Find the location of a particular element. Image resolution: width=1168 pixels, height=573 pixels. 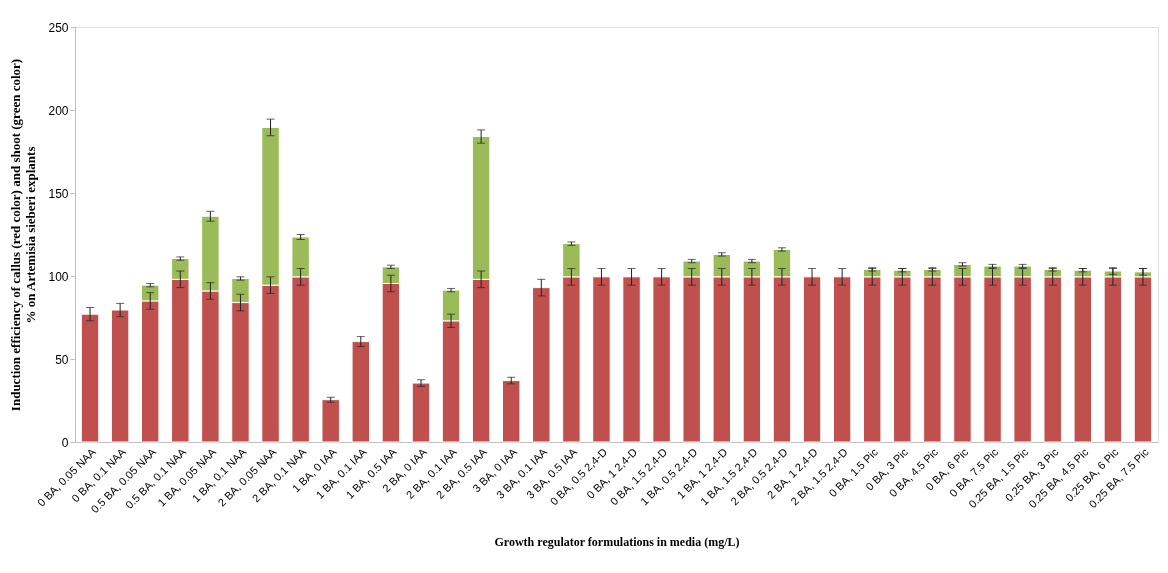

y-tick-label: 250 is located at coordinates (58, 27).